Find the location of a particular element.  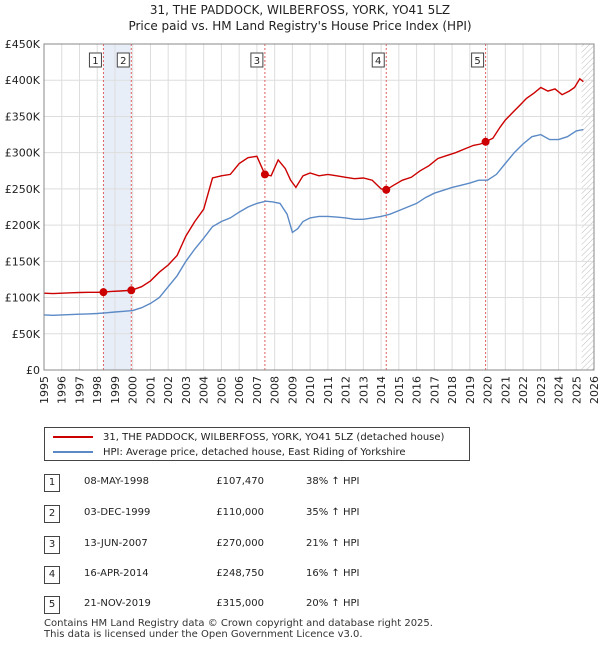

y-tick-label: £50K is located at coordinates (26, 334).